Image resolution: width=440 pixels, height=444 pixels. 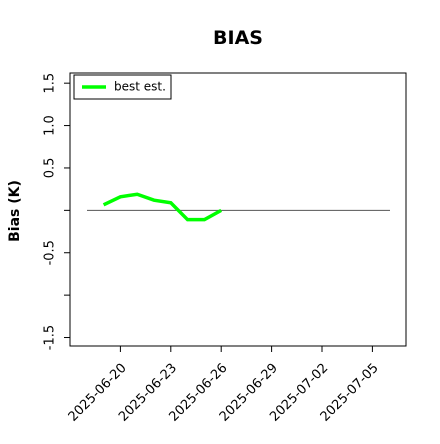 What do you see at coordinates (50, 125) in the screenshot?
I see `y-tick-label: 1.0` at bounding box center [50, 125].